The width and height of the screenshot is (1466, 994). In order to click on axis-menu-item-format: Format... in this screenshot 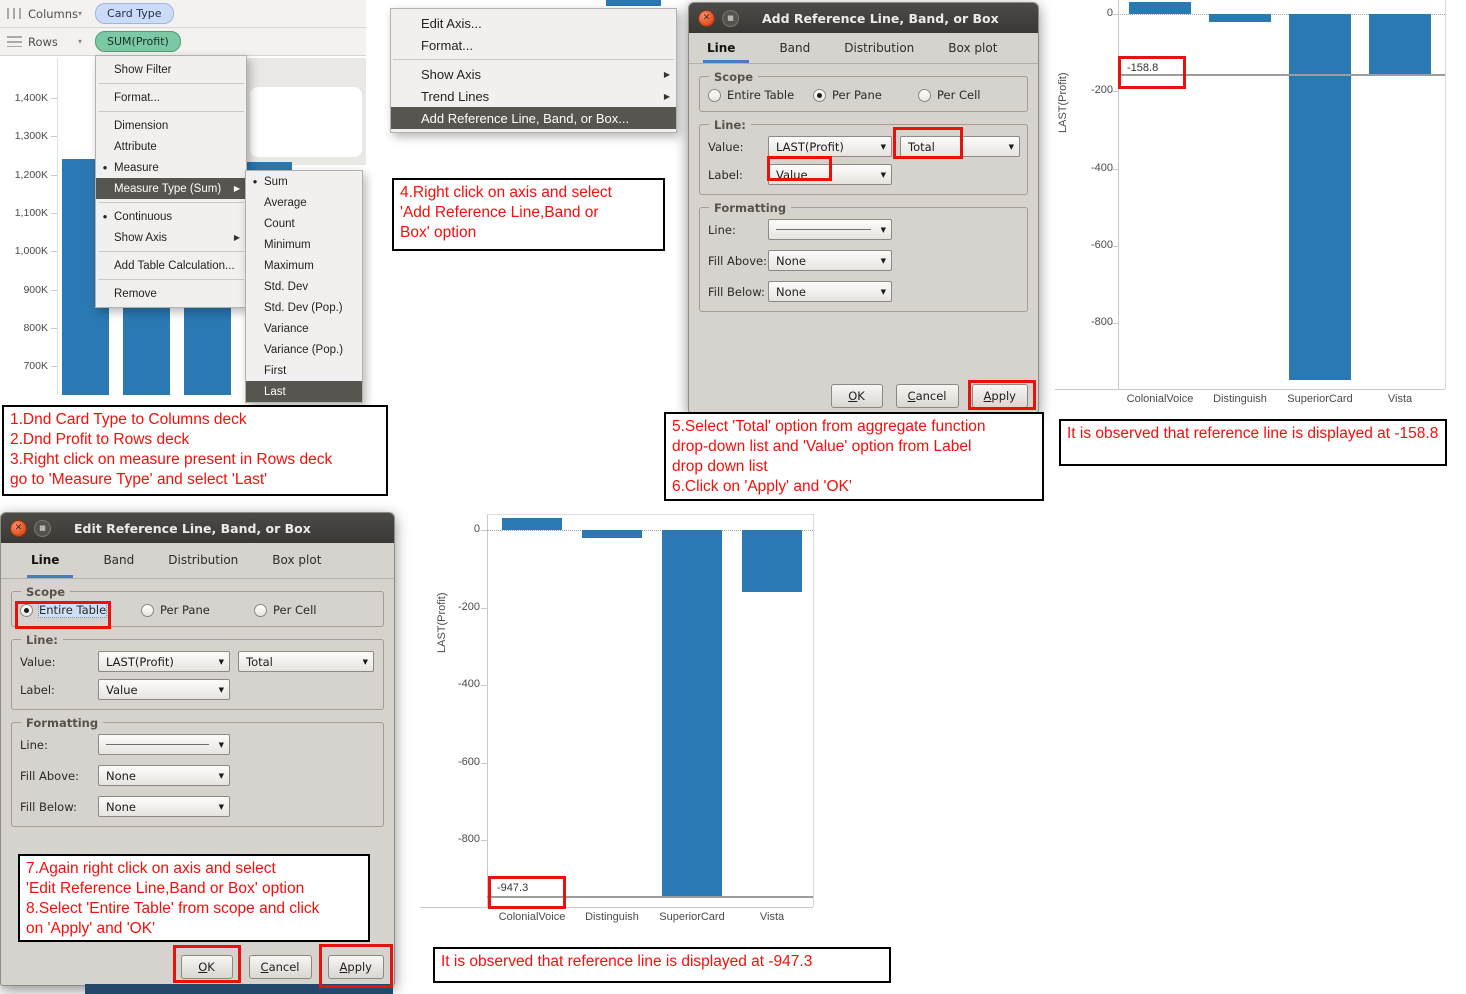, I will do `click(533, 45)`.